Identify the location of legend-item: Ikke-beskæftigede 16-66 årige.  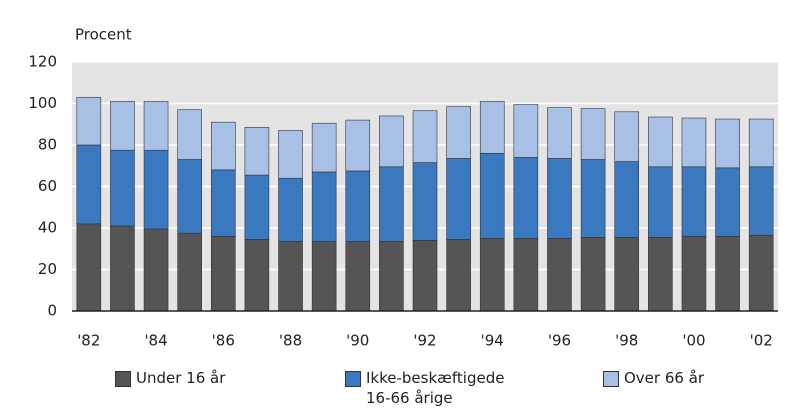
(424, 388).